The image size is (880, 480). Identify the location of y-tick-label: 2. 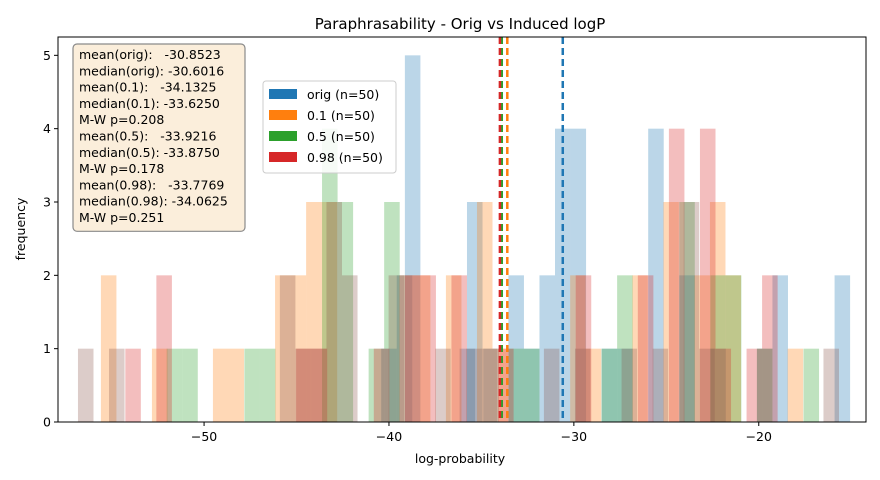
(47, 275).